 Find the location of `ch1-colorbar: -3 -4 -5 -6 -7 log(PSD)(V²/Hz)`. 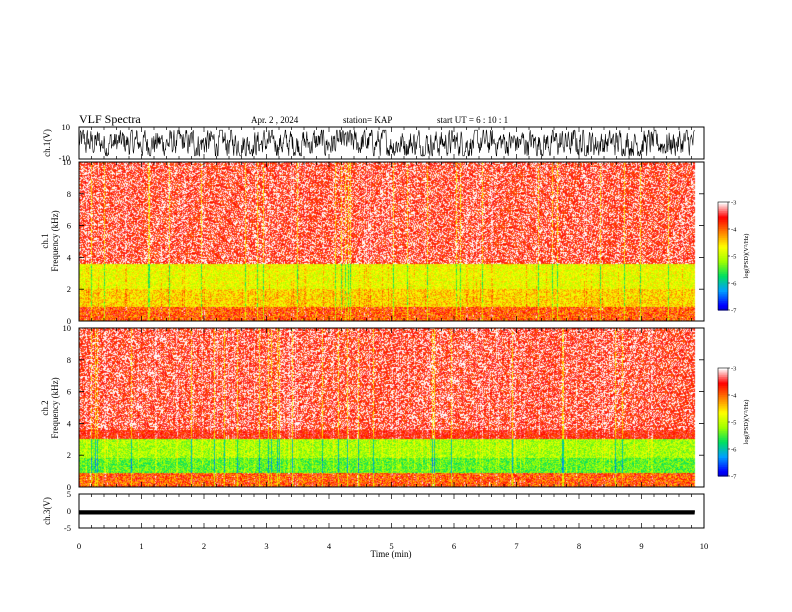

ch1-colorbar: -3 -4 -5 -6 -7 log(PSD)(V²/Hz) is located at coordinates (733, 257).